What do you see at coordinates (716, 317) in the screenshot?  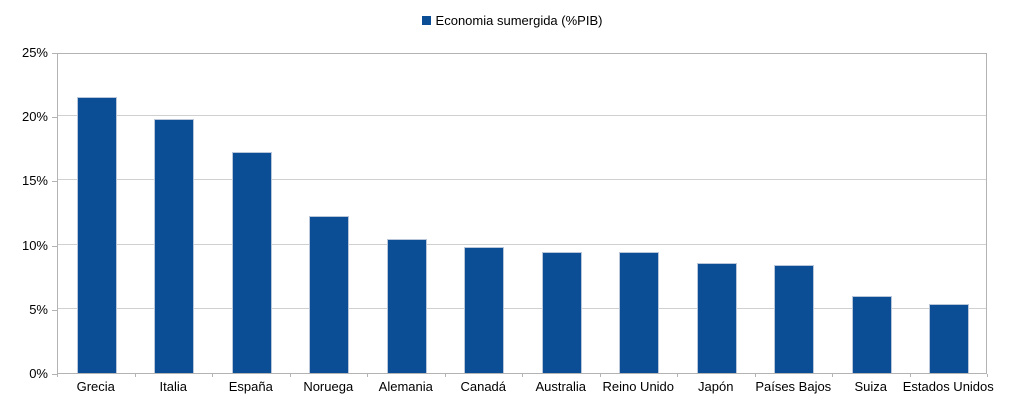 I see `bar-japon` at bounding box center [716, 317].